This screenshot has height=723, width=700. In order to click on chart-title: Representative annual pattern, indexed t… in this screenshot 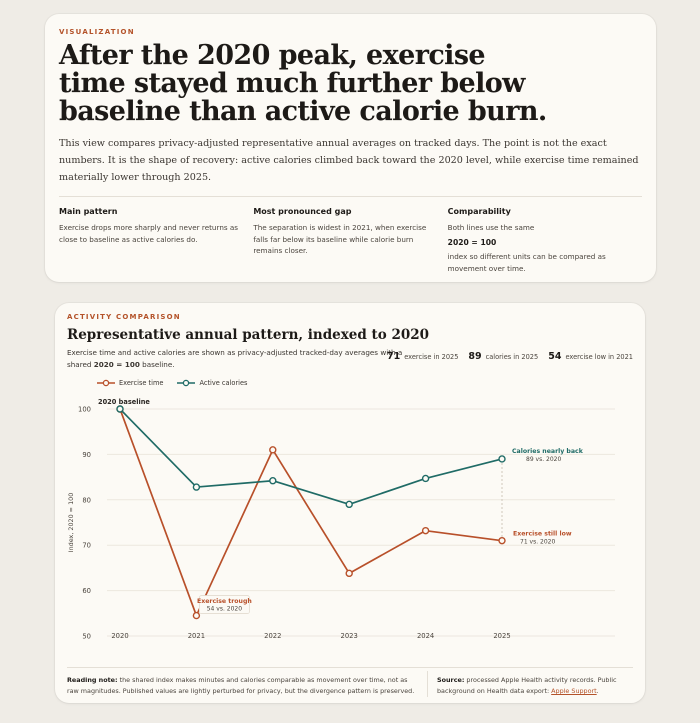, I will do `click(248, 335)`.